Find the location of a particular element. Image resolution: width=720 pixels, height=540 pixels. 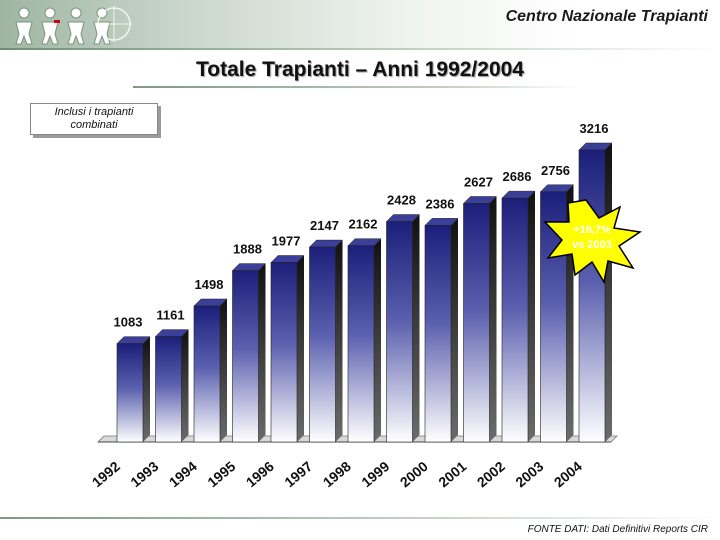

bar-2000 is located at coordinates (441, 330).